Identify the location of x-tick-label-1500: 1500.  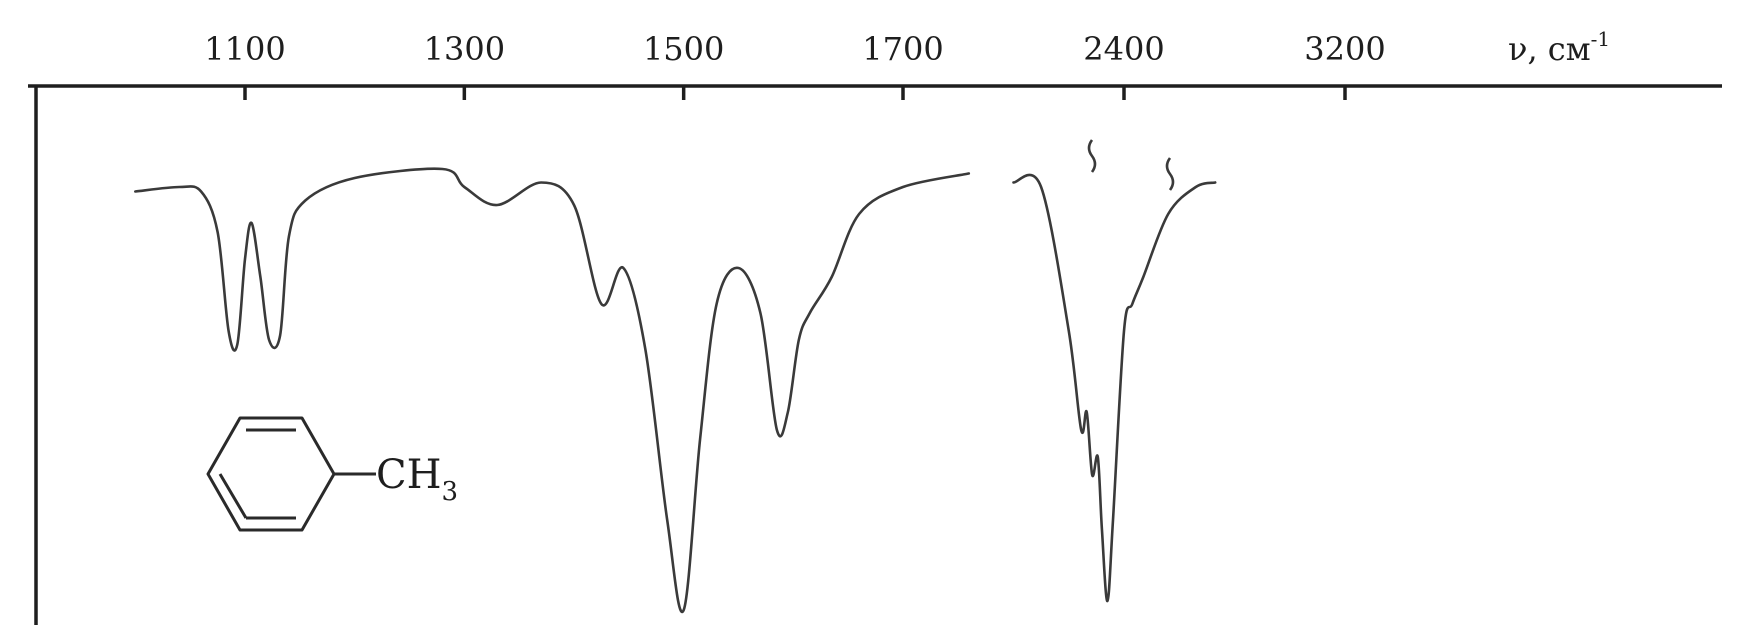
(683, 49).